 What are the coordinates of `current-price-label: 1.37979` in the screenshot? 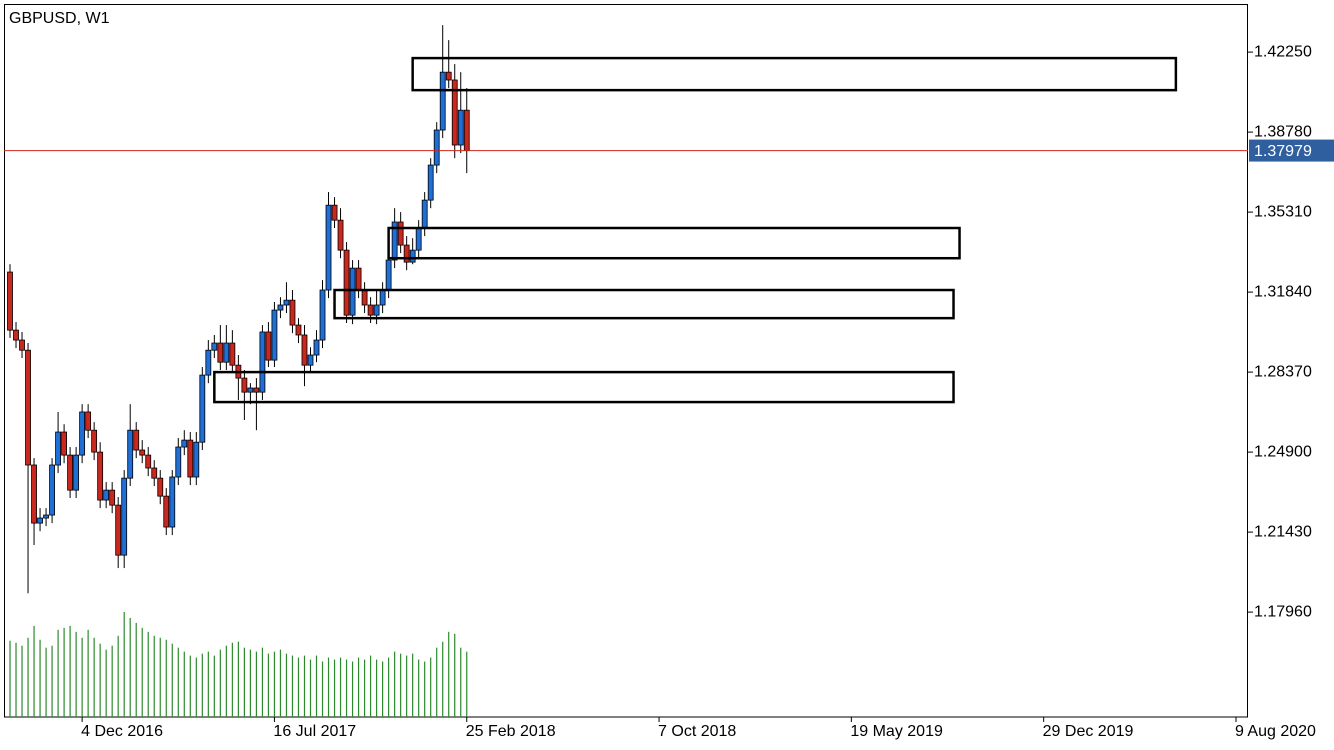 It's located at (1283, 151).